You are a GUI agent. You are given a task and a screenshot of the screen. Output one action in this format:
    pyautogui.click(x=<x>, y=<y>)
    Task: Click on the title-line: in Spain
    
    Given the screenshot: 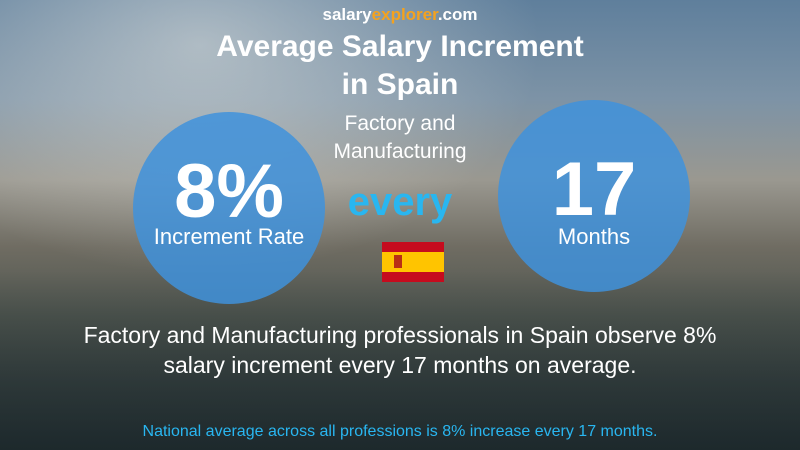 What is the action you would take?
    pyautogui.click(x=400, y=84)
    